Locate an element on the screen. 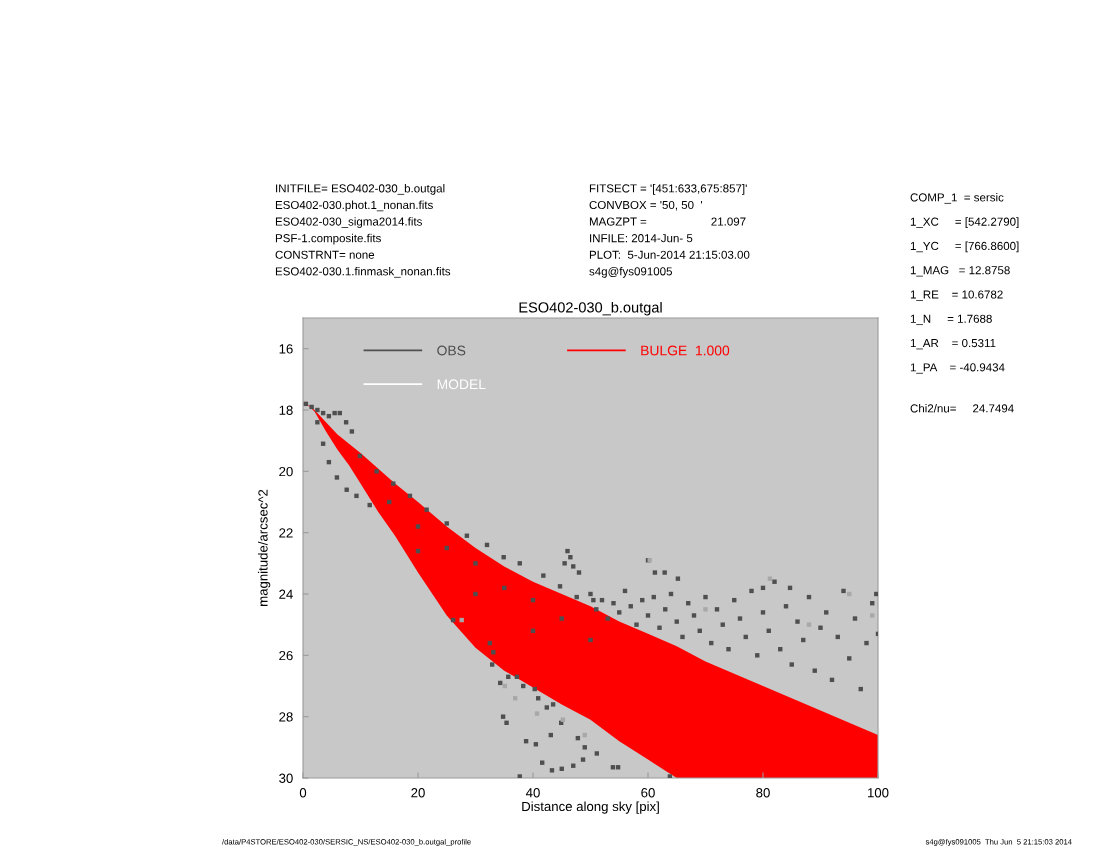 This screenshot has height=850, width=1100. x-tick-label: 80 is located at coordinates (763, 793).